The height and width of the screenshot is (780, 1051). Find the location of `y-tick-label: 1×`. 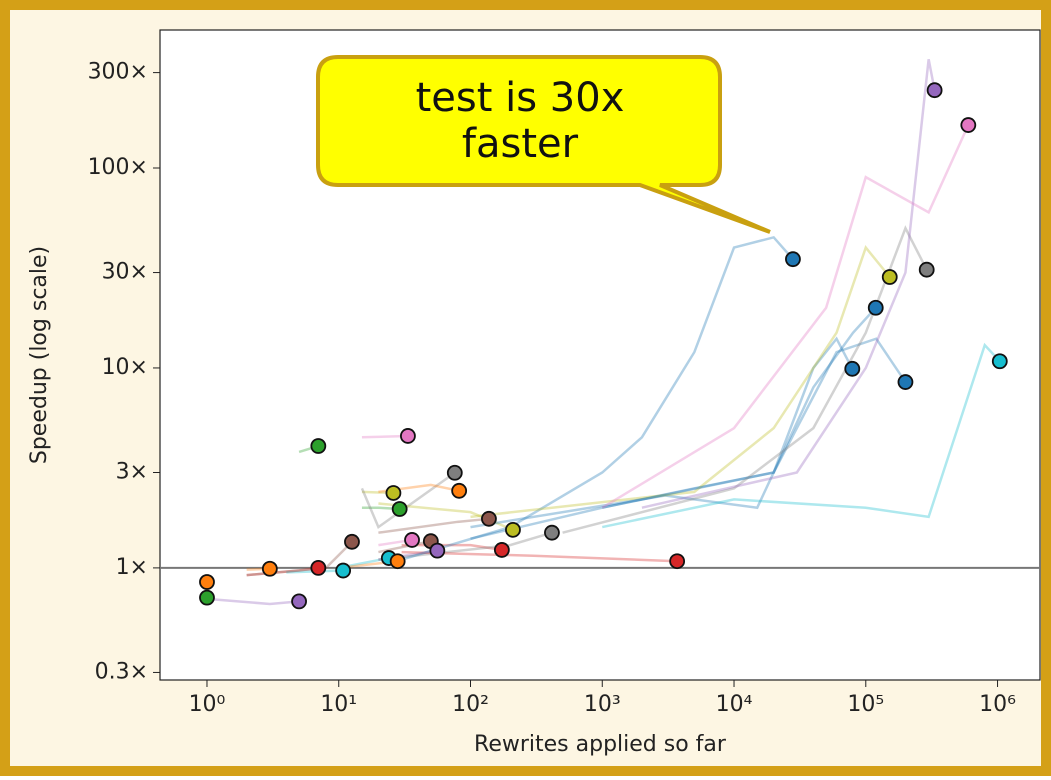

y-tick-label: 1× is located at coordinates (132, 567).